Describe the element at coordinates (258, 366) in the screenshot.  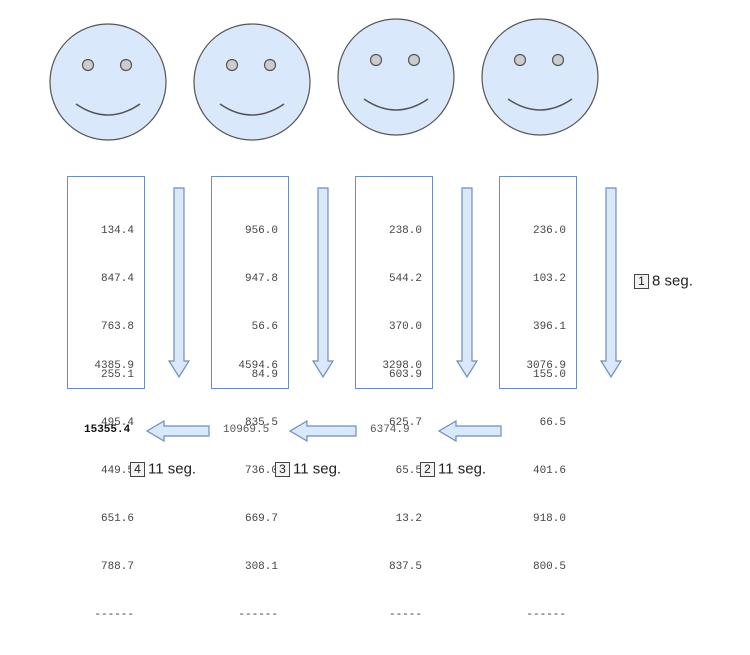
I see `column-total: 4594.6` at that location.